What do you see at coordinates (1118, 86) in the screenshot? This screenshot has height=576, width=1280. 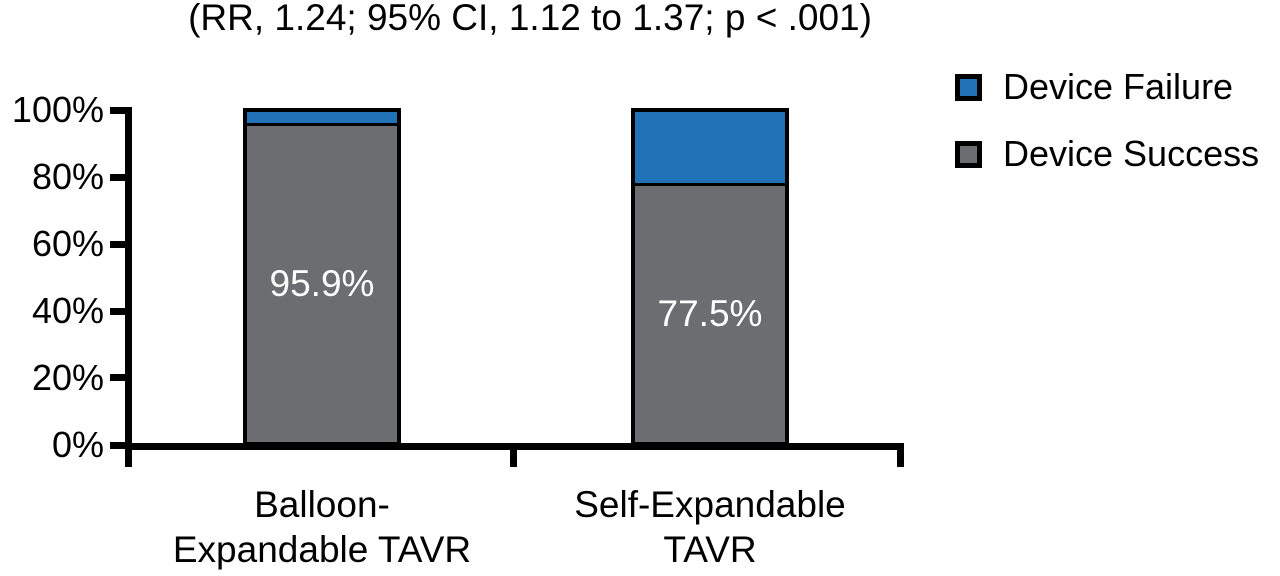 I see `legend-label: Device Failure` at bounding box center [1118, 86].